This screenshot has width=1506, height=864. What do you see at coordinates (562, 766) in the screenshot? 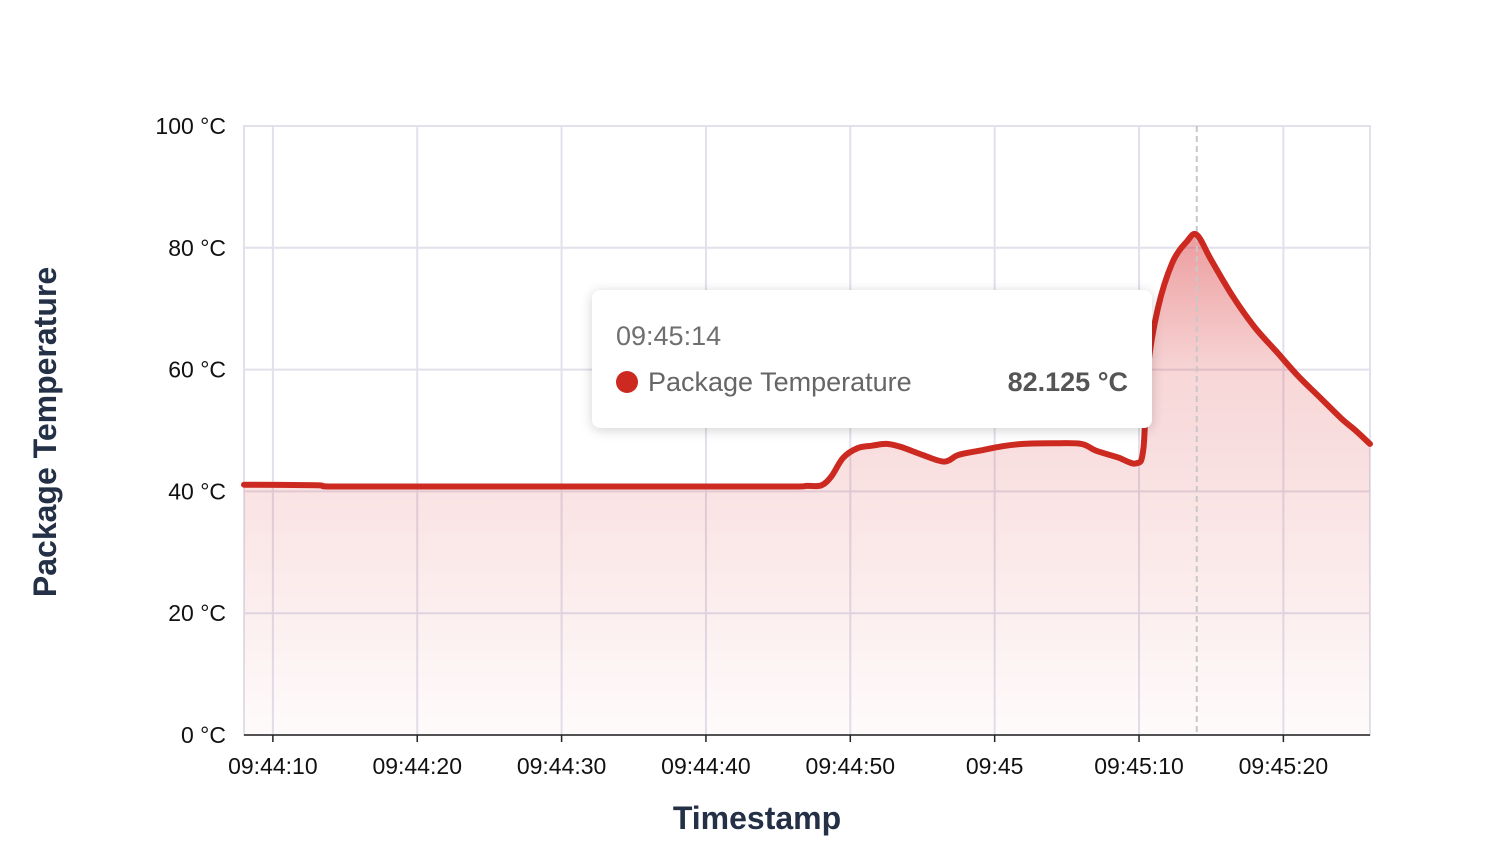
I see `x-tick-label: 09:44:30` at bounding box center [562, 766].